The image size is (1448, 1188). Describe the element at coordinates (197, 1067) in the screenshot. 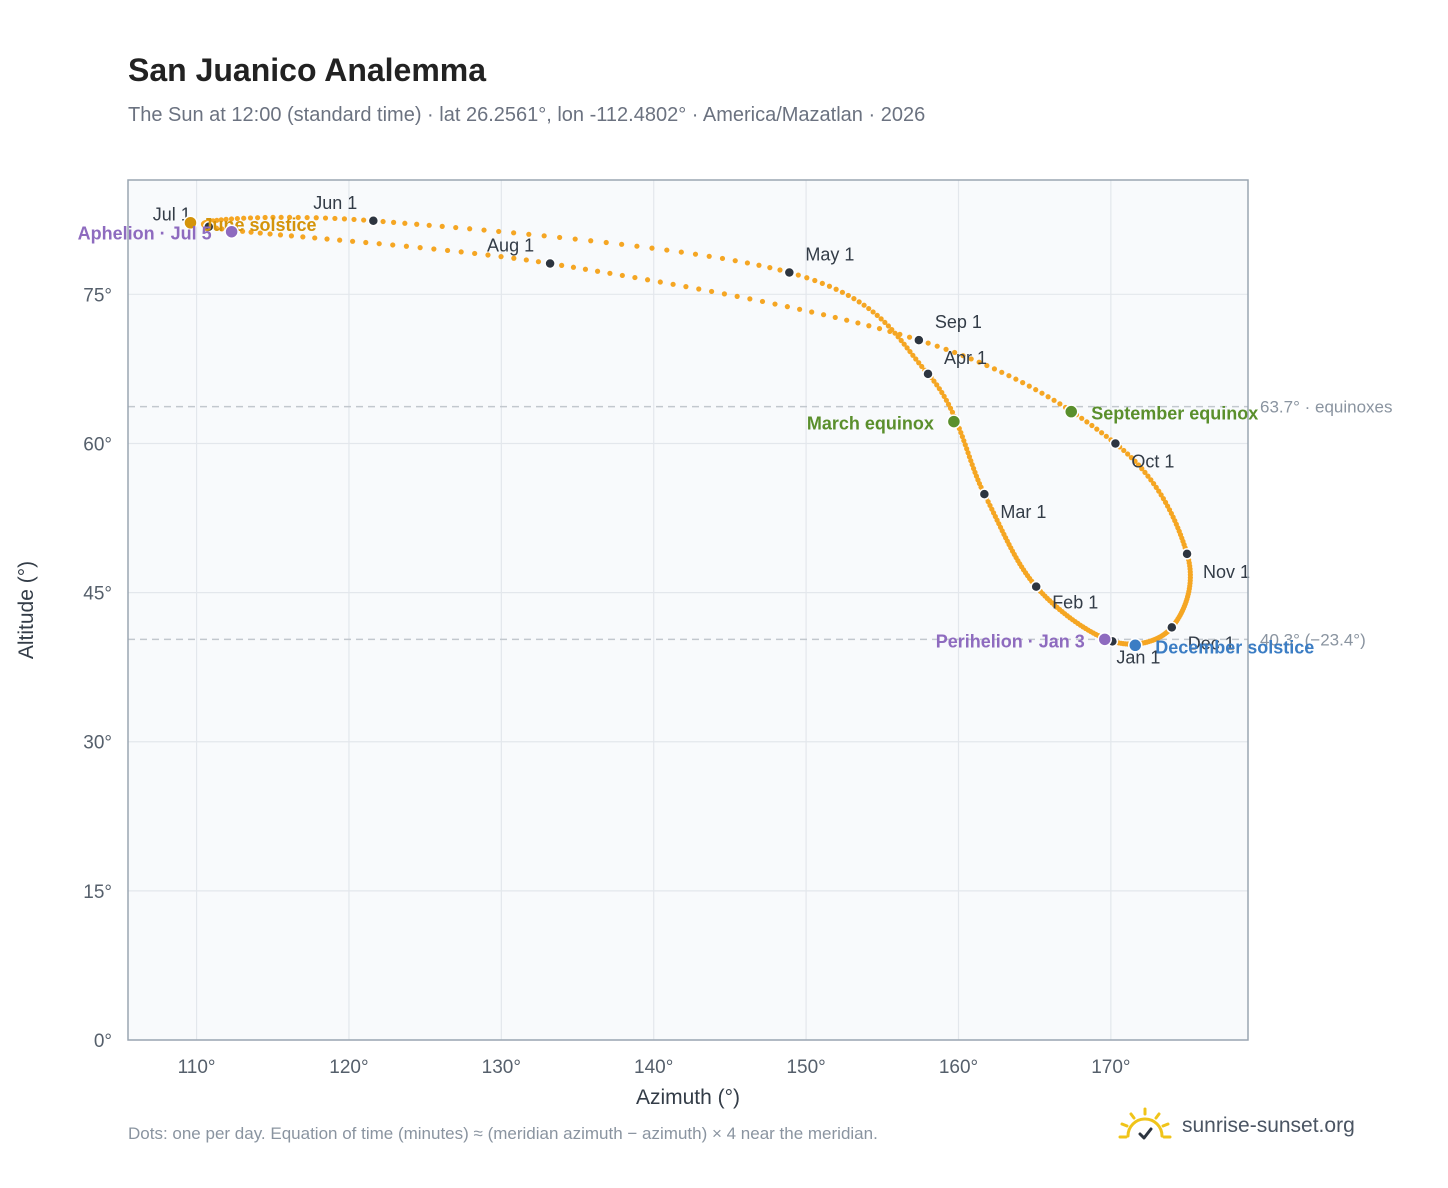

I see `x-tick-label: 110°` at that location.